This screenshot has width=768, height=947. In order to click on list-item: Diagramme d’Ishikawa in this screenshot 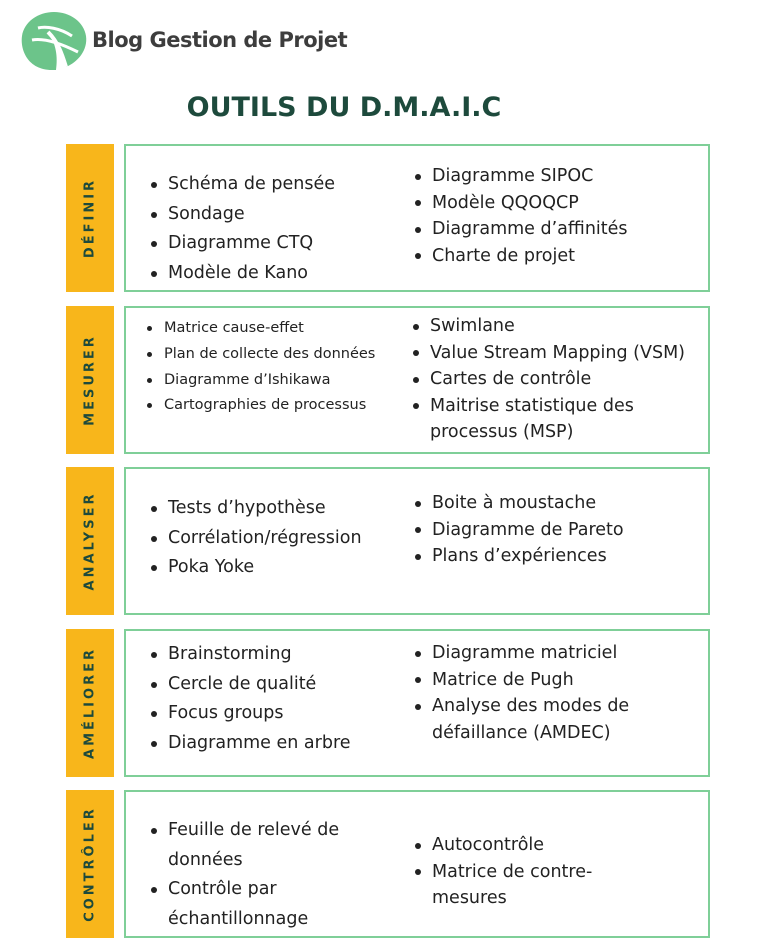, I will do `click(264, 381)`.